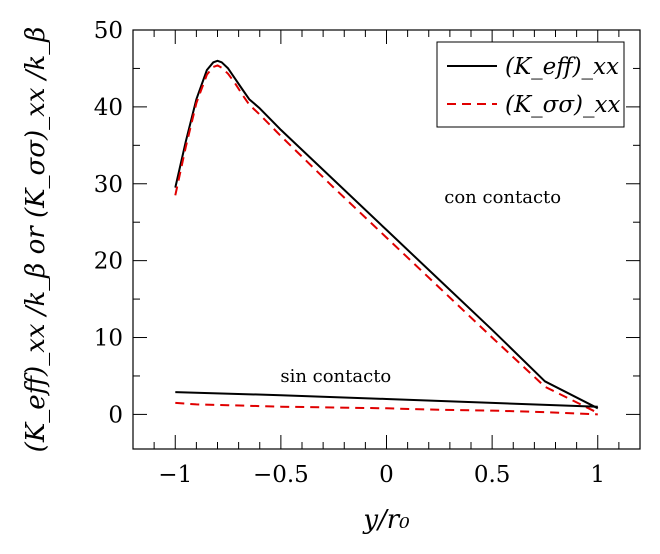 This screenshot has height=554, width=660. What do you see at coordinates (563, 105) in the screenshot?
I see `legend-label: (K_σσ)_xx` at bounding box center [563, 105].